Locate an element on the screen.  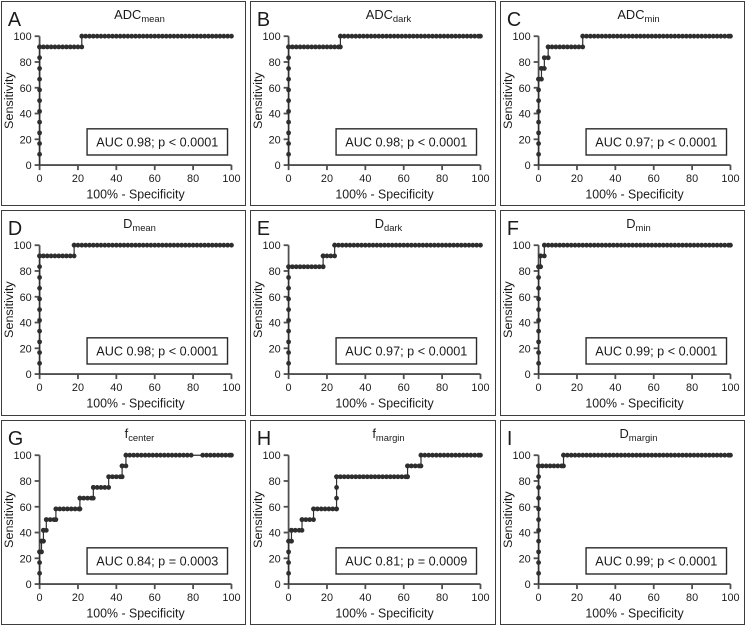
y-tick-label: 40 is located at coordinates (275, 114).